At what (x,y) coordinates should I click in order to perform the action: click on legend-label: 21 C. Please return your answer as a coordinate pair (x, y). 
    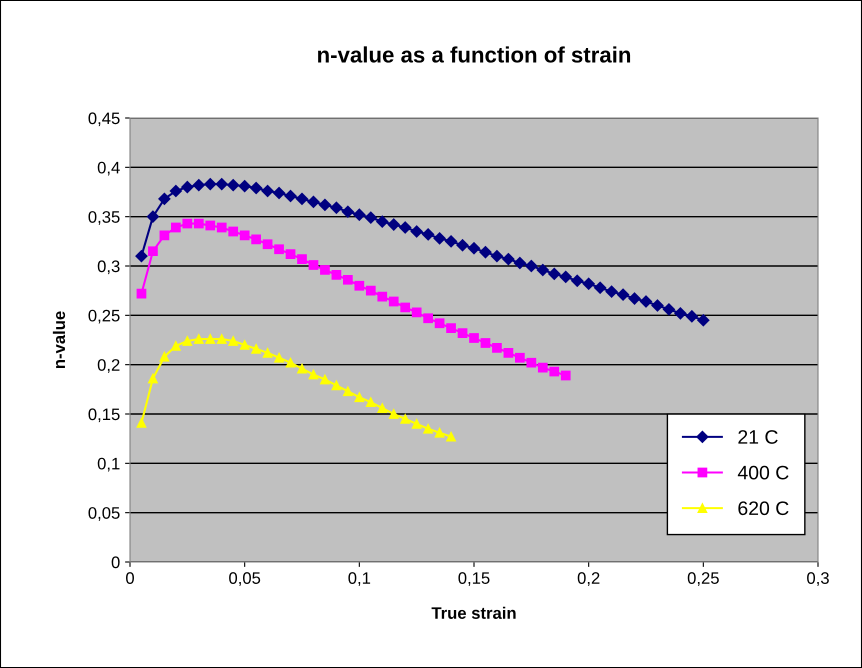
    Looking at the image, I should click on (758, 437).